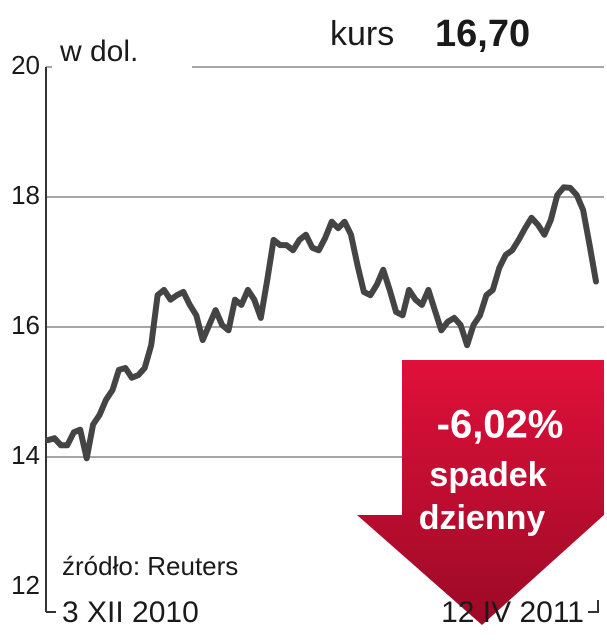 The width and height of the screenshot is (607, 640). Describe the element at coordinates (130, 612) in the screenshot. I see `x-tick-label: 3 XII 2010` at that location.